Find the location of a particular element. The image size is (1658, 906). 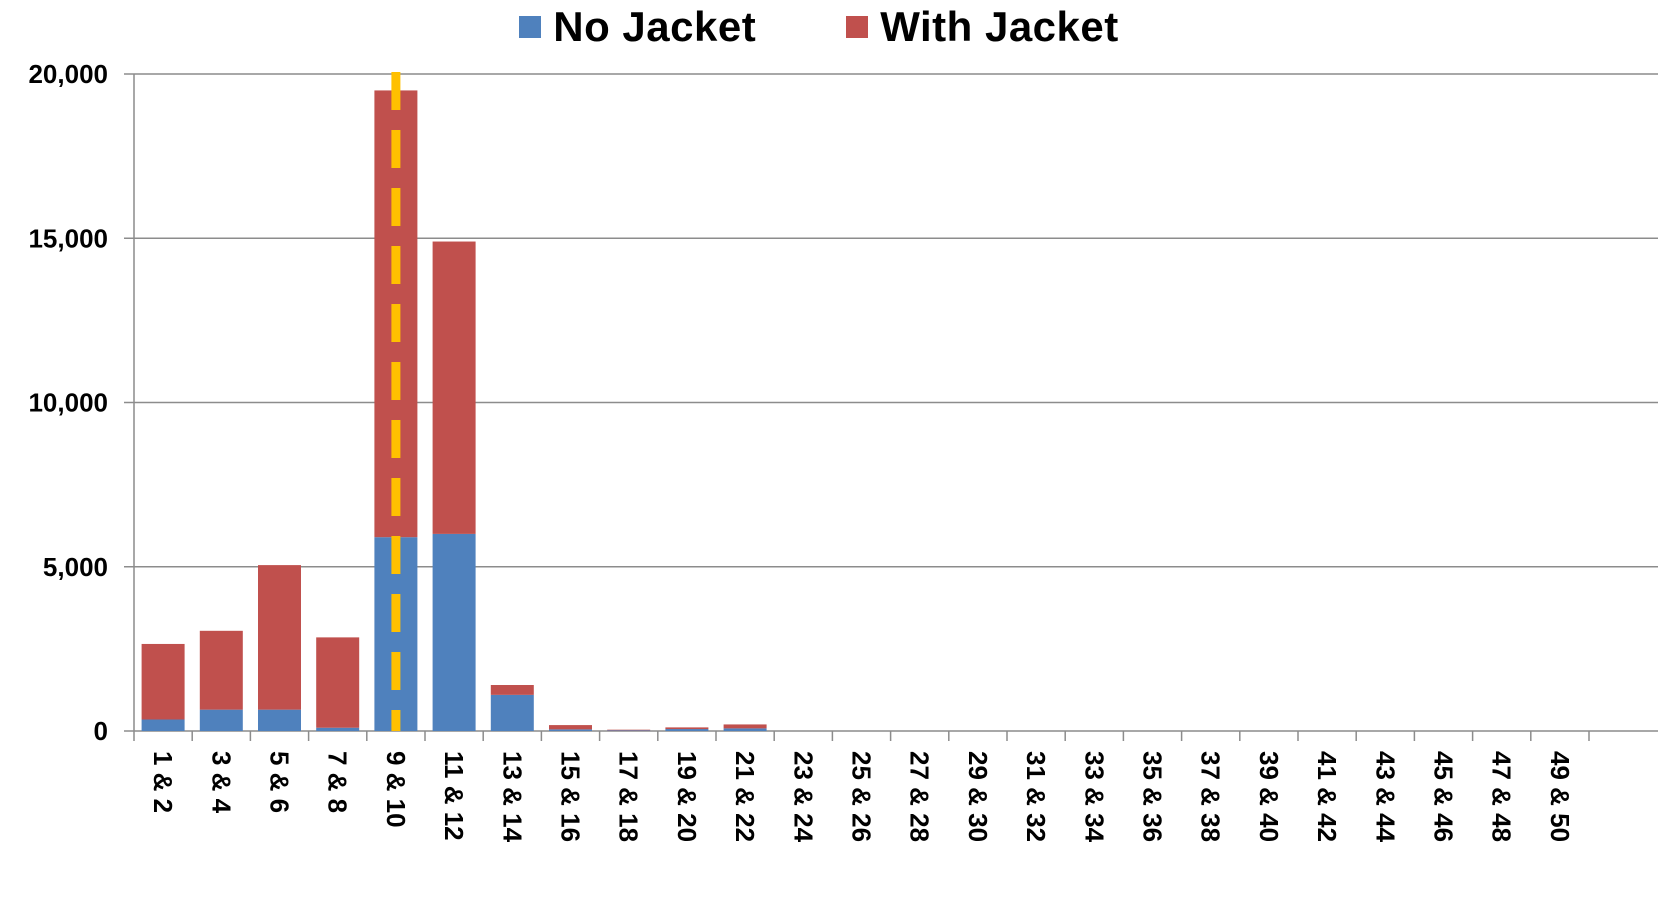

x-category-label: 7 & 8 is located at coordinates (338, 782).